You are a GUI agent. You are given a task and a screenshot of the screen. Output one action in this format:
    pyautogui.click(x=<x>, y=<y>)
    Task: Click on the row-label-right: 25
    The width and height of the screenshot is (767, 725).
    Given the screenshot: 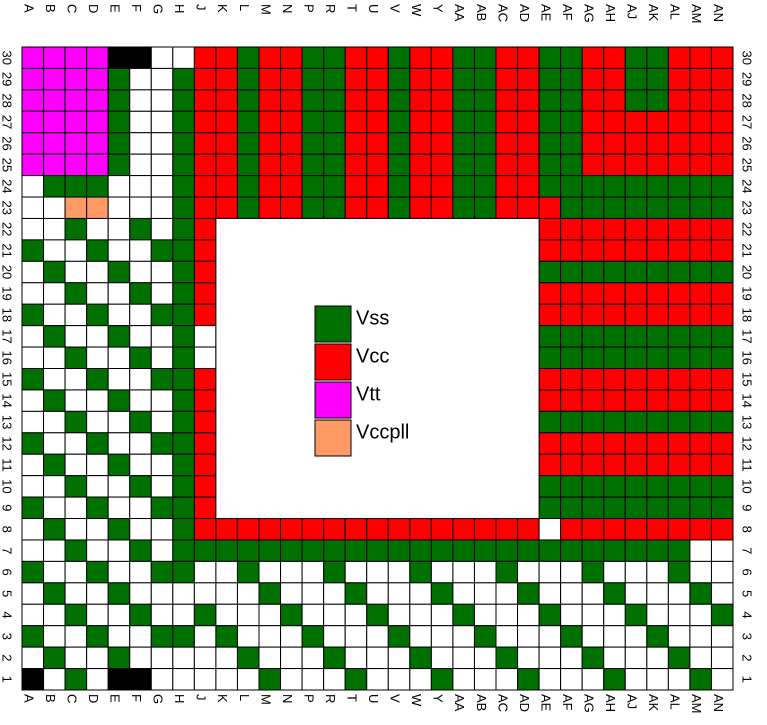 What is the action you would take?
    pyautogui.click(x=747, y=165)
    